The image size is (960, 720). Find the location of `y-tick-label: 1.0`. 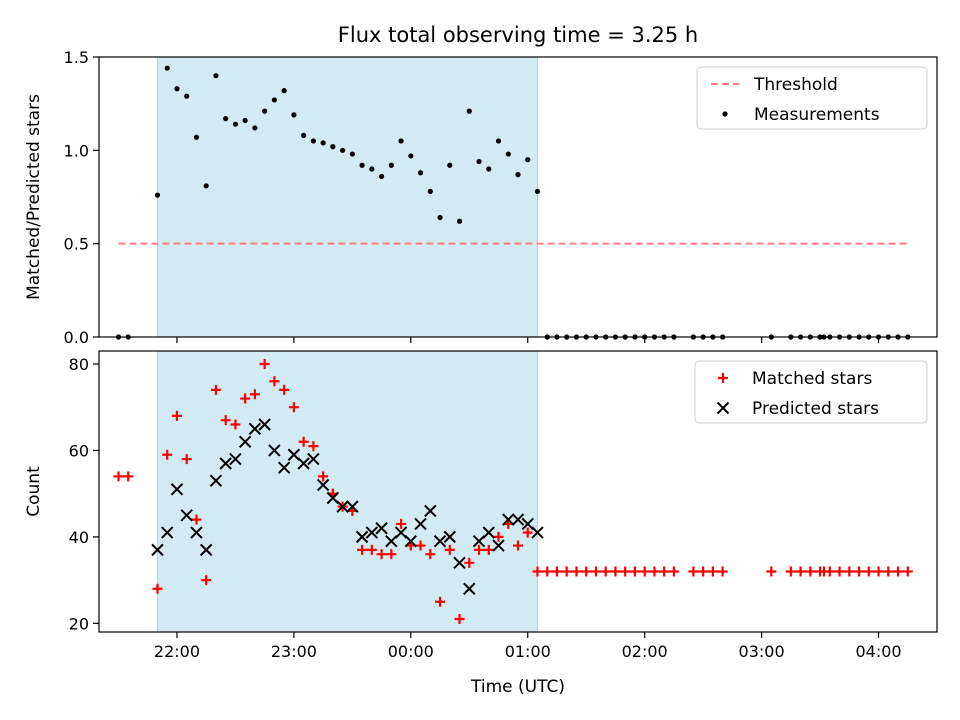

y-tick-label: 1.0 is located at coordinates (76, 150).